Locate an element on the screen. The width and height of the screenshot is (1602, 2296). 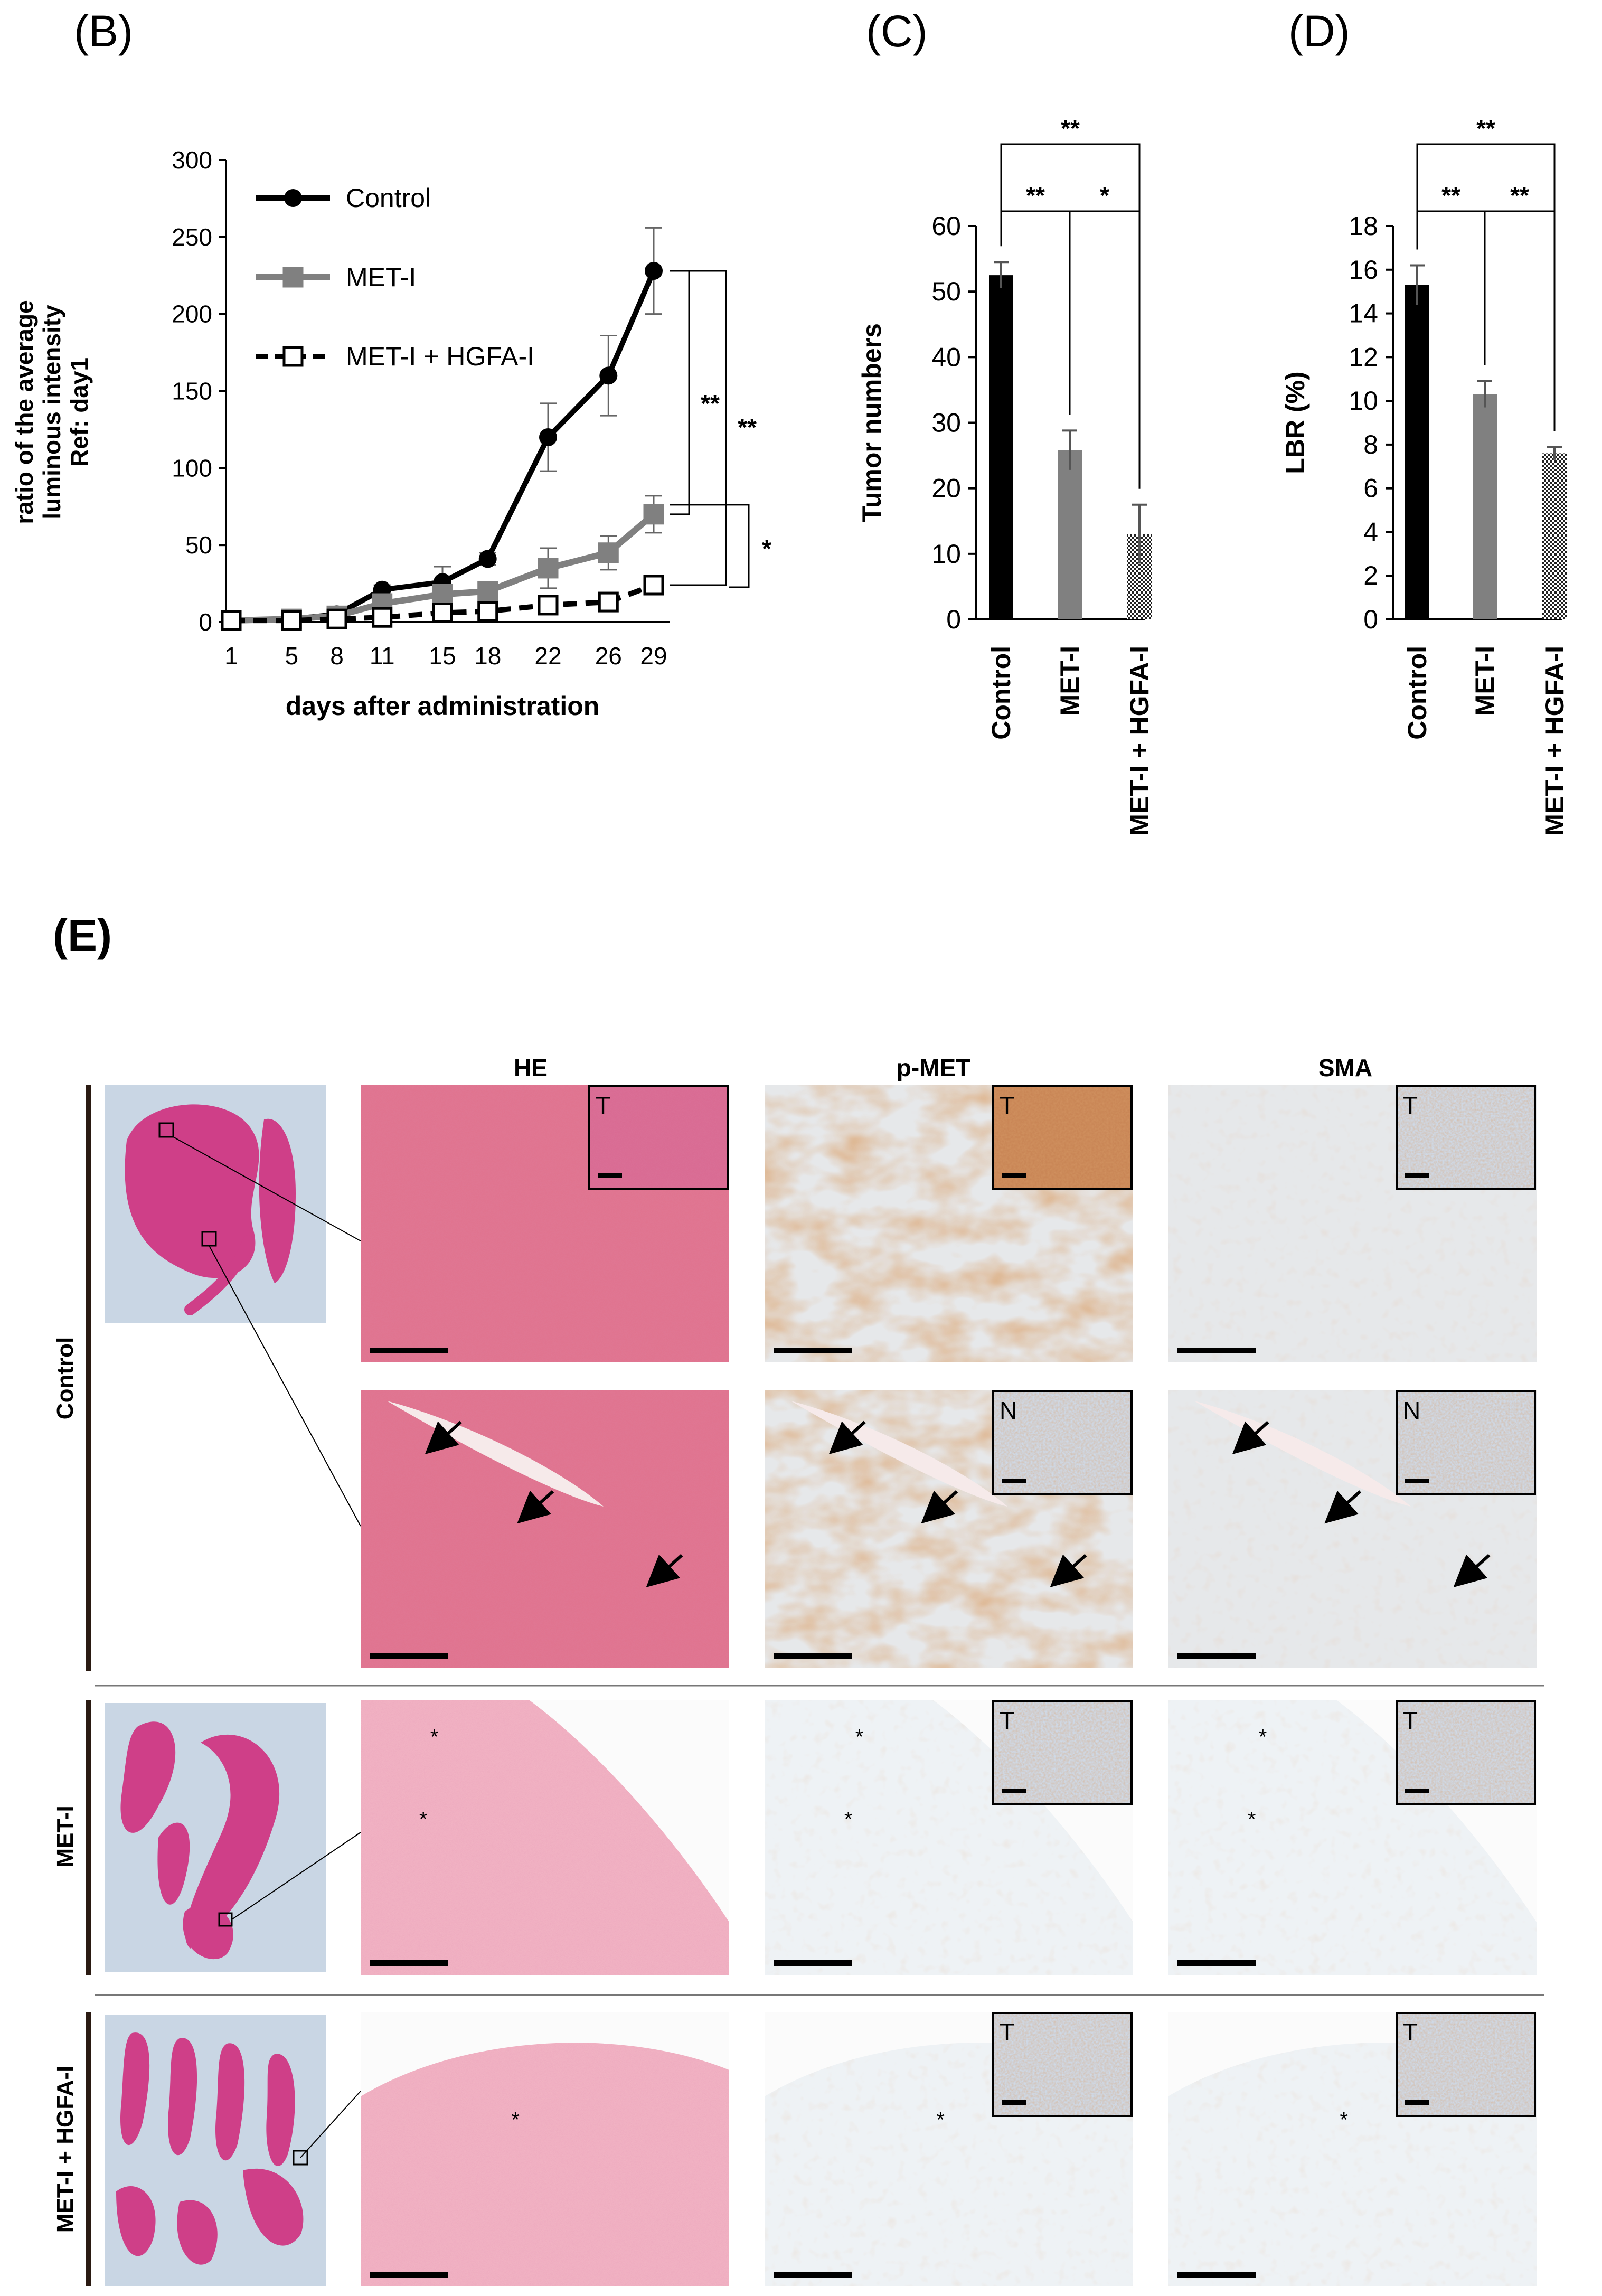
chart-d-y-tick-label: 0 is located at coordinates (1370, 620).